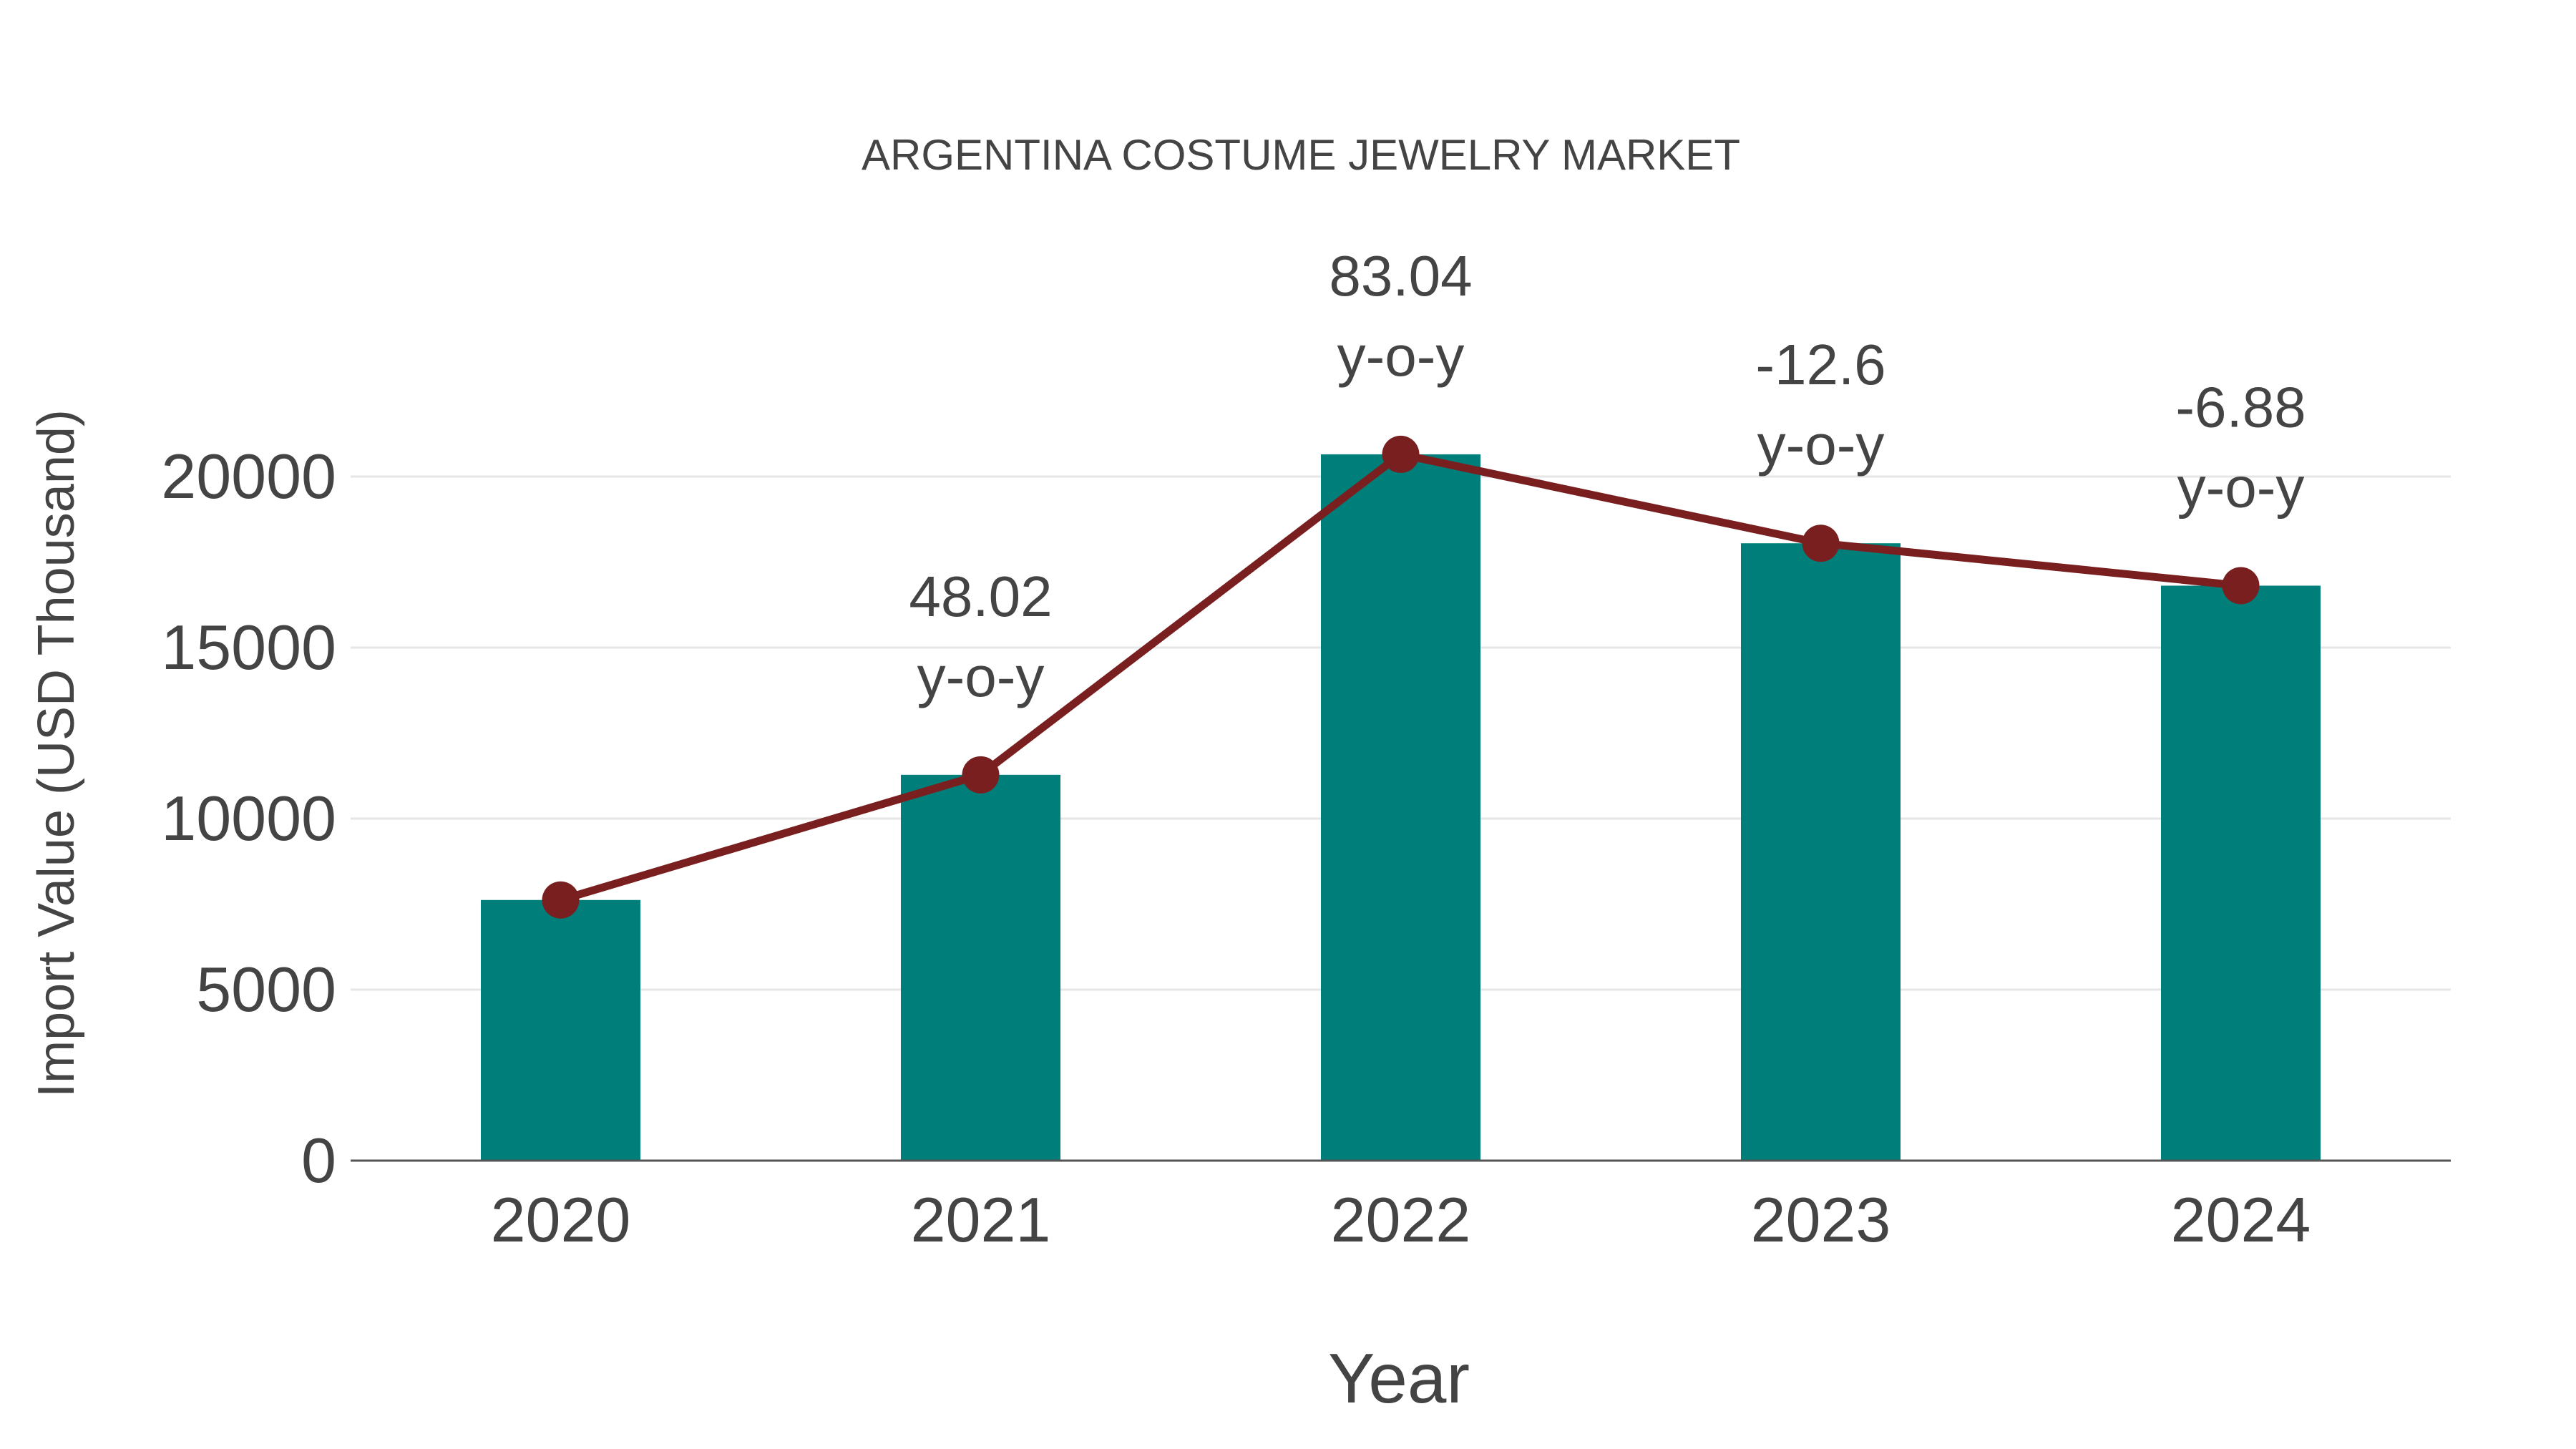 The height and width of the screenshot is (1449, 2576). What do you see at coordinates (1399, 1378) in the screenshot?
I see `x-axis-label: Year` at bounding box center [1399, 1378].